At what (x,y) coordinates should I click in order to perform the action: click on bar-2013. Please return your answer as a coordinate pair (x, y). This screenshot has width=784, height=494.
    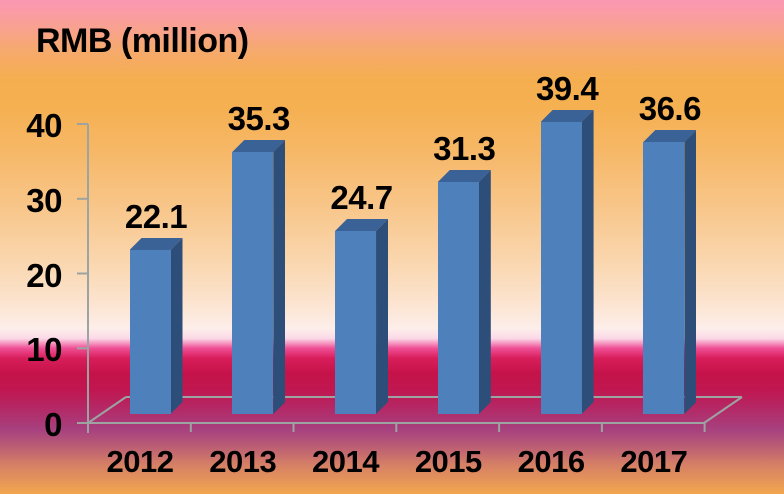
    Looking at the image, I should click on (259, 277).